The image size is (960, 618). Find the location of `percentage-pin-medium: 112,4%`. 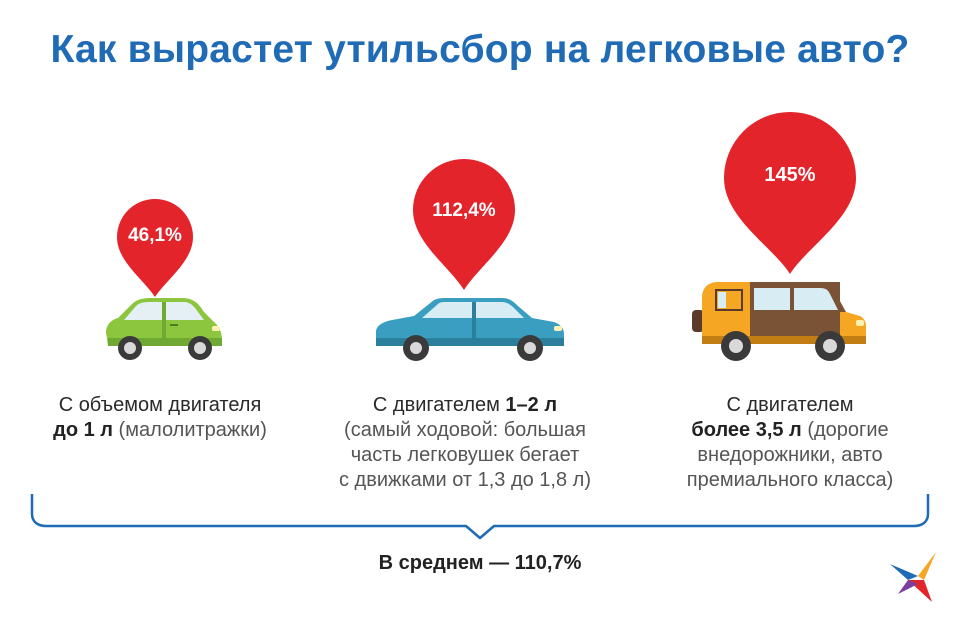

percentage-pin-medium: 112,4% is located at coordinates (464, 224).